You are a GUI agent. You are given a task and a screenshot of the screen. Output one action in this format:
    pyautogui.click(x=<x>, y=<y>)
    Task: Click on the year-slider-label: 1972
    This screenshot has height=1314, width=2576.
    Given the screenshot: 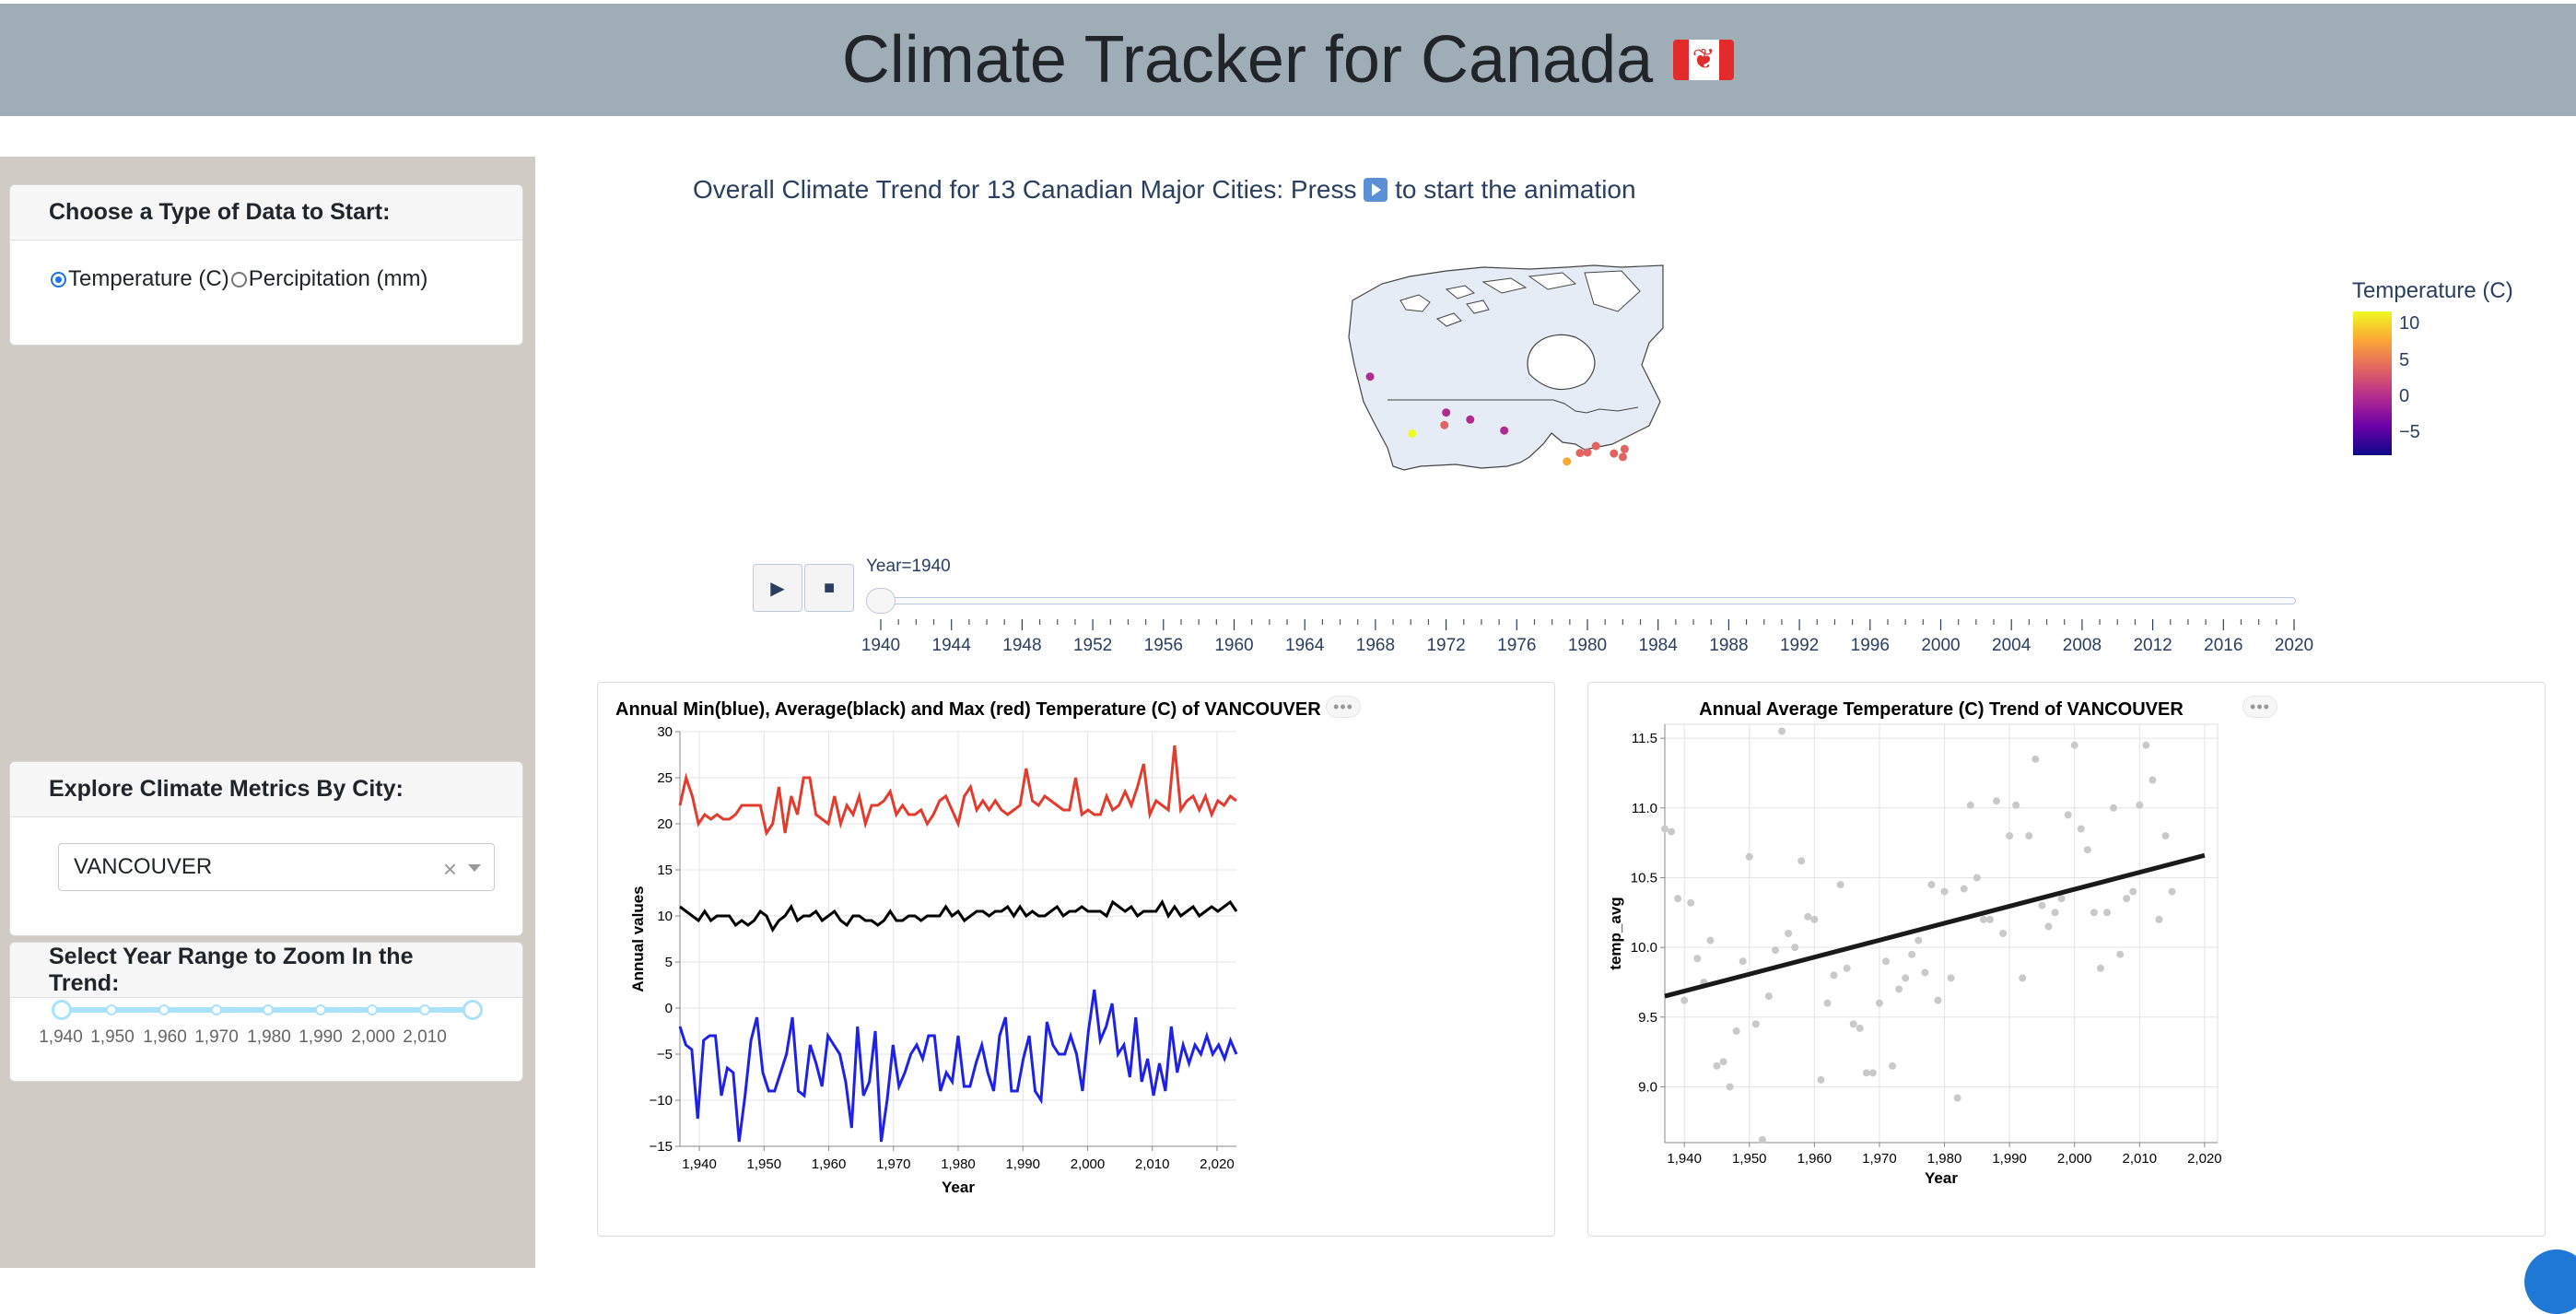 What is the action you would take?
    pyautogui.click(x=1446, y=645)
    